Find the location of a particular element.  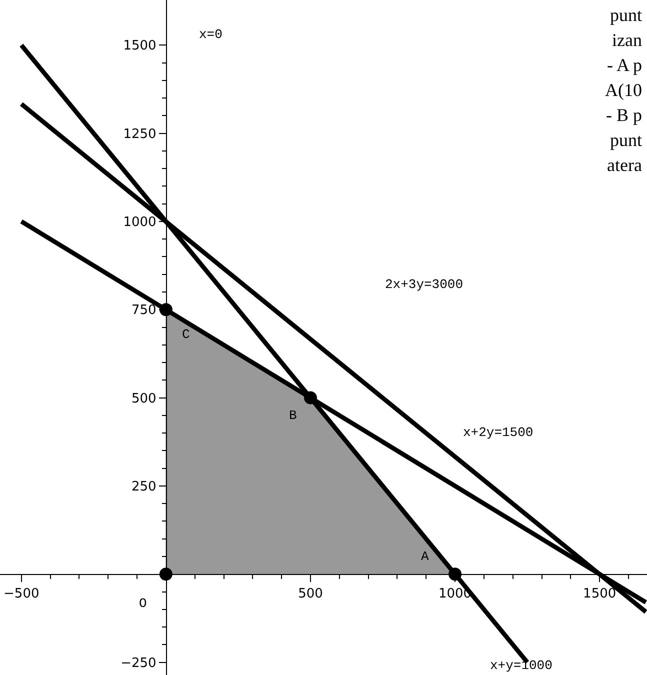

y-tick-label: −250 is located at coordinates (138, 663).